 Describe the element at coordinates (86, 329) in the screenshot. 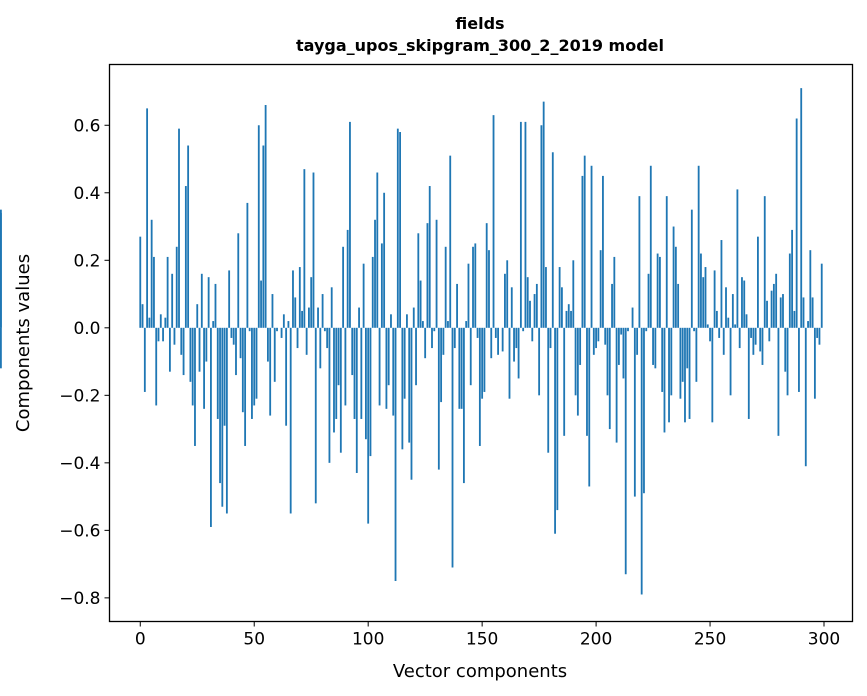

I see `y-tick-label: 0.0` at that location.